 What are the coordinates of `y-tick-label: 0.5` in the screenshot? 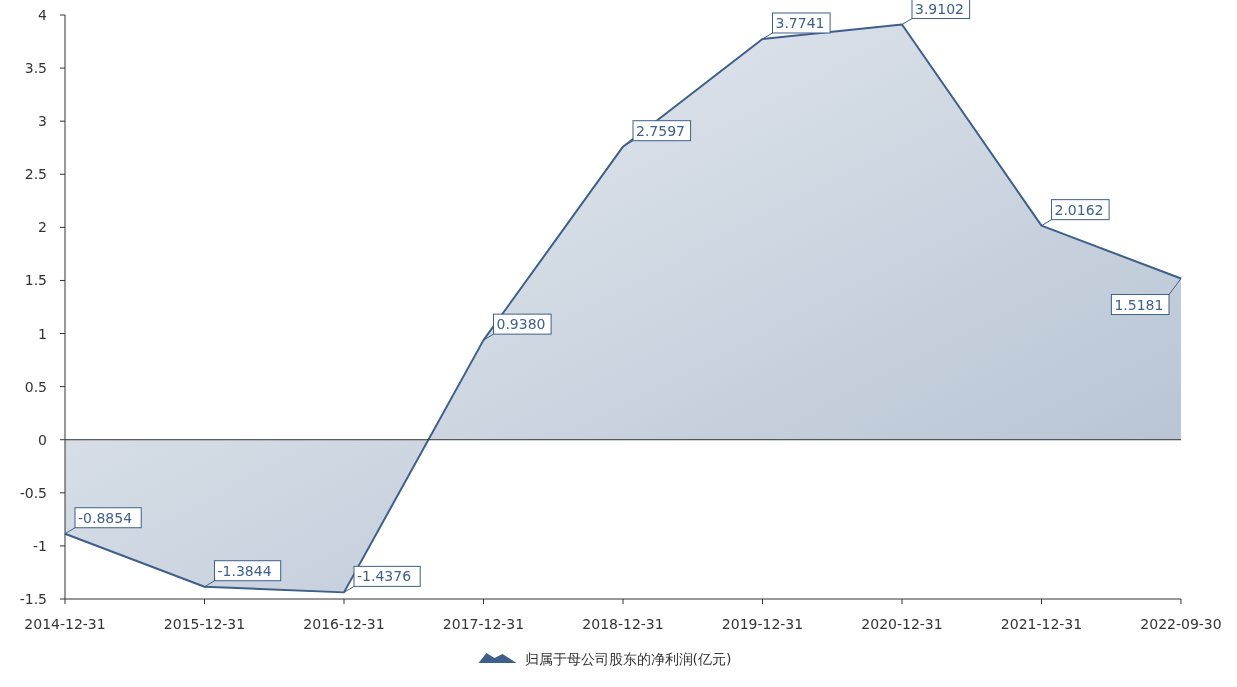 It's located at (35, 386).